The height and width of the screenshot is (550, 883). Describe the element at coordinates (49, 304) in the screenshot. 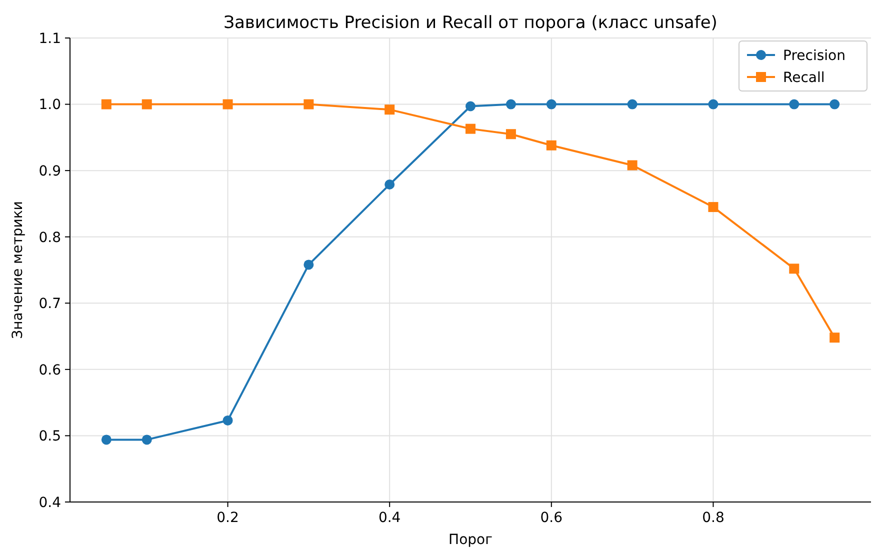

I see `y-tick-label: 0.7` at that location.